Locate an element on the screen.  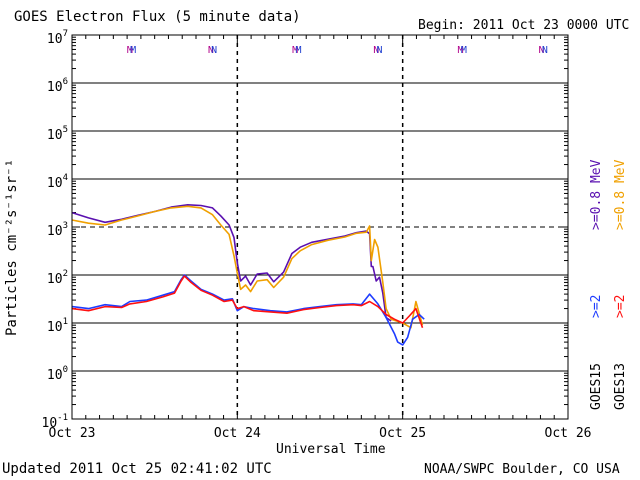
begin-date-label: Begin: 2011 Oct 23 0000 UTC is located at coordinates (524, 25).